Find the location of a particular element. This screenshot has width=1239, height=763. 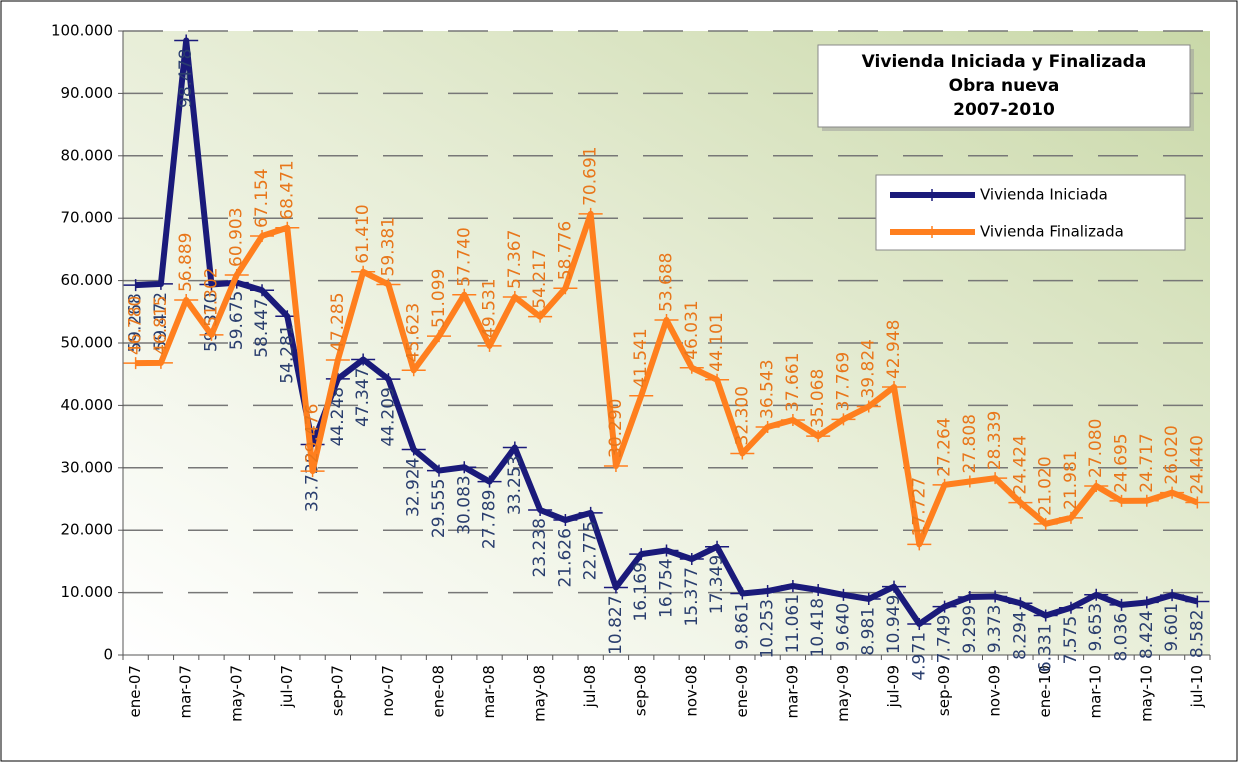

data-label: 8.981 is located at coordinates (869, 631).